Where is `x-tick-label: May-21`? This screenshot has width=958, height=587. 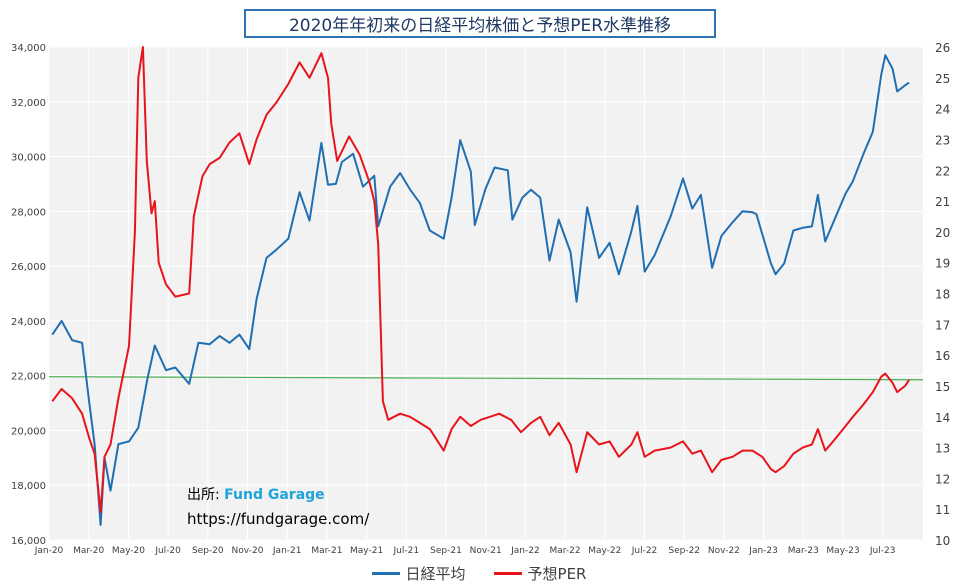 x-tick-label: May-21 is located at coordinates (366, 551).